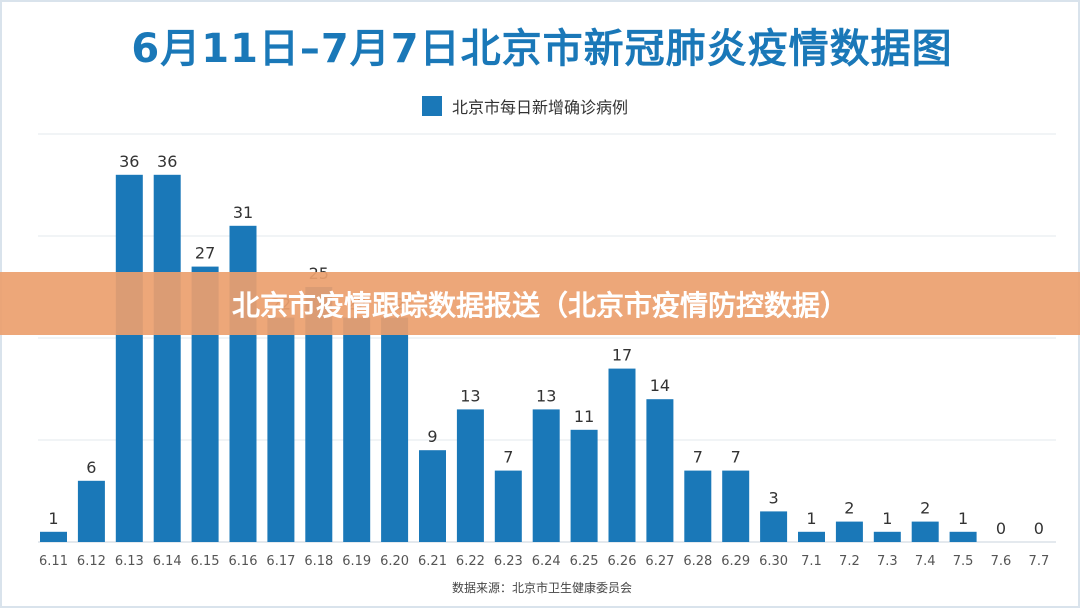  I want to click on x-tick-label: 7.4, so click(925, 561).